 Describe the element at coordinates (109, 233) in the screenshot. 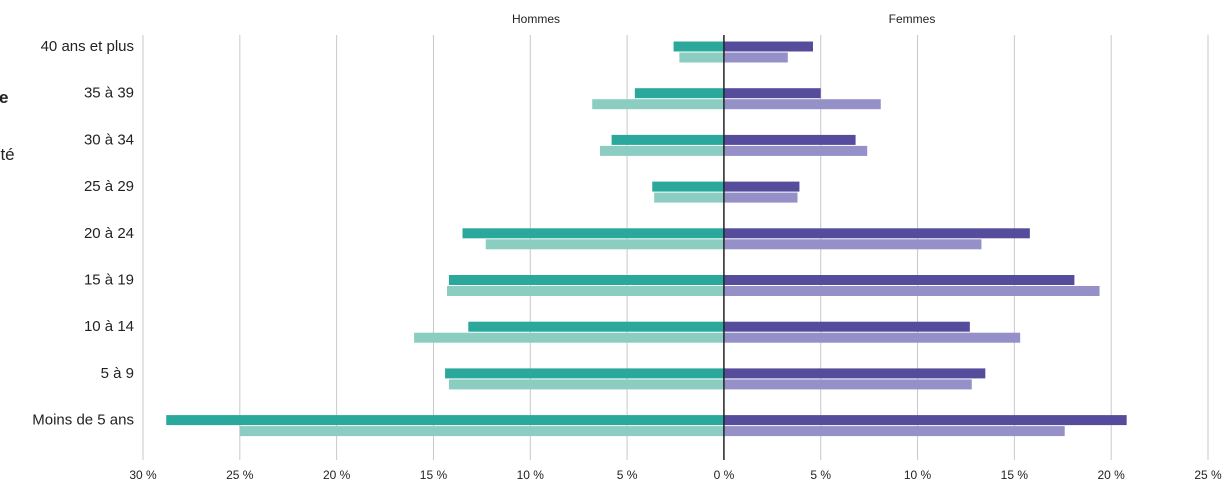

I see `category-label: 20 à 24` at that location.